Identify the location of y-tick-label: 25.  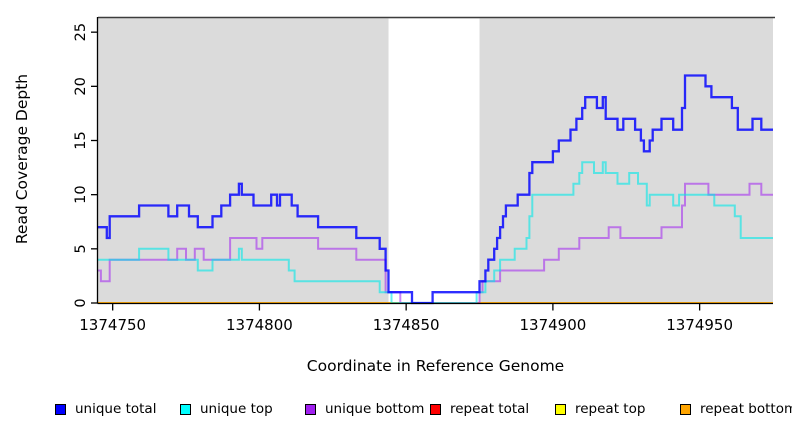
(81, 32).